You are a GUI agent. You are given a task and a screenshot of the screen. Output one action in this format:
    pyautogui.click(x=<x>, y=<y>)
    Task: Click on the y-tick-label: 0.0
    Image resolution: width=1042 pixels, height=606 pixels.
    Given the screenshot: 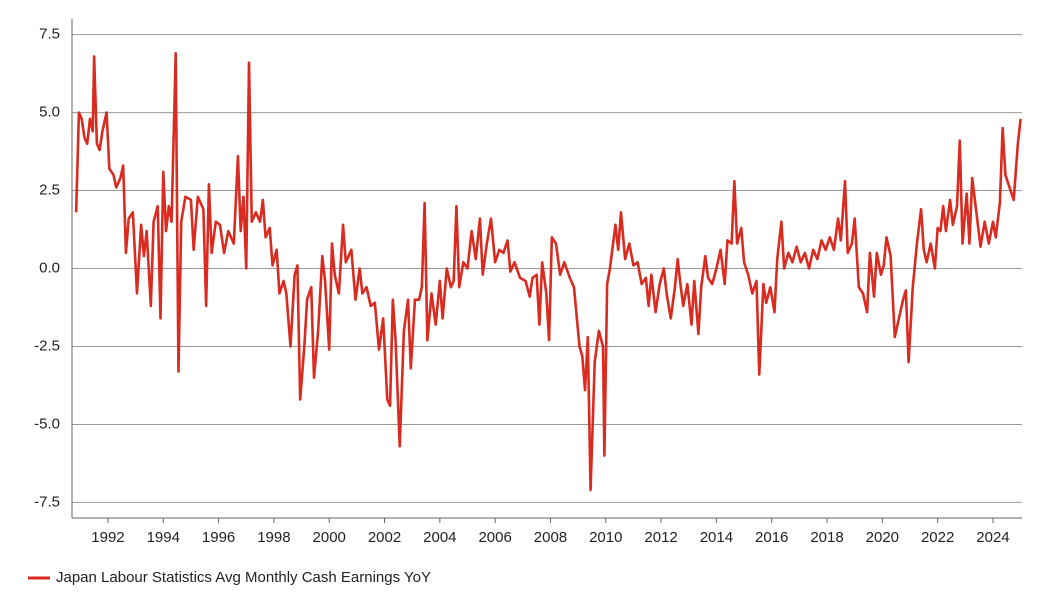 What is the action you would take?
    pyautogui.click(x=49, y=267)
    